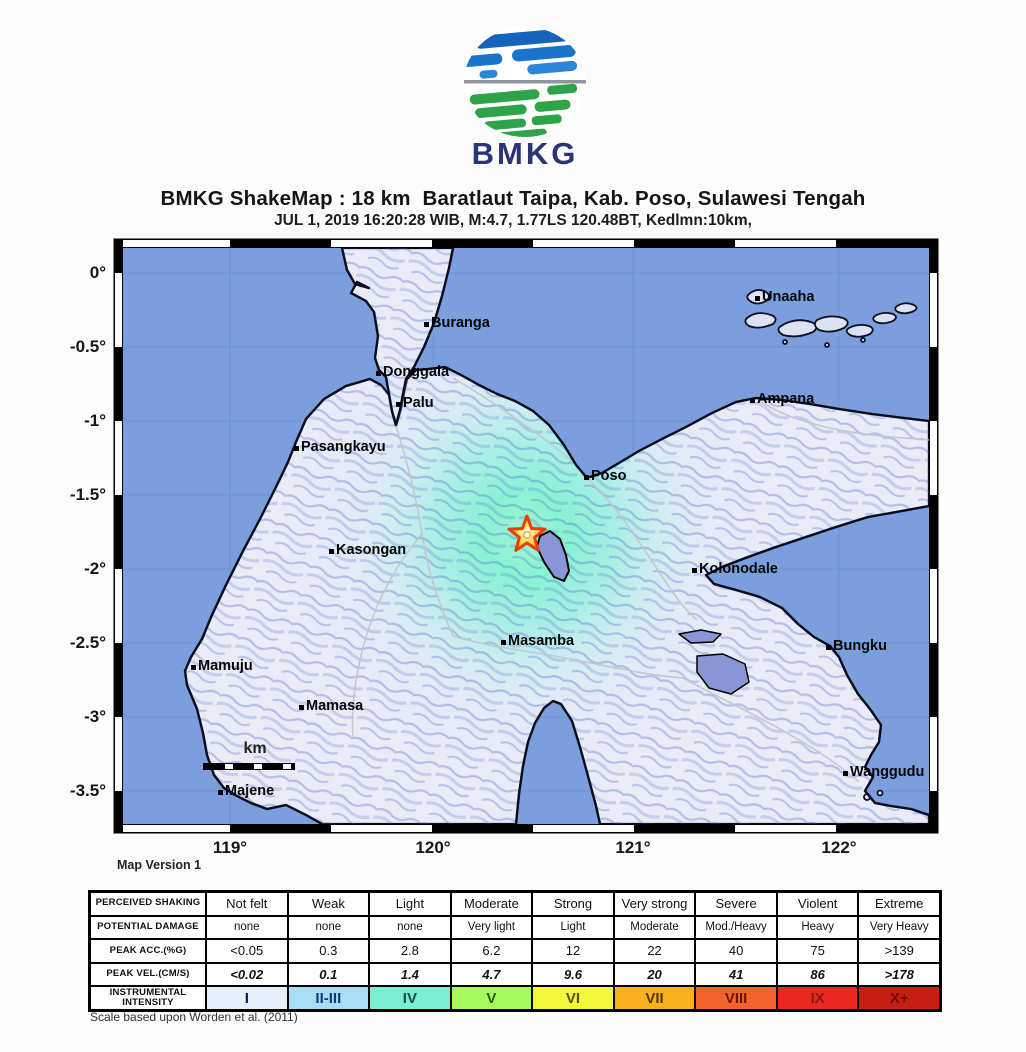  Describe the element at coordinates (899, 904) in the screenshot. I see `table-cell: Extreme` at that location.